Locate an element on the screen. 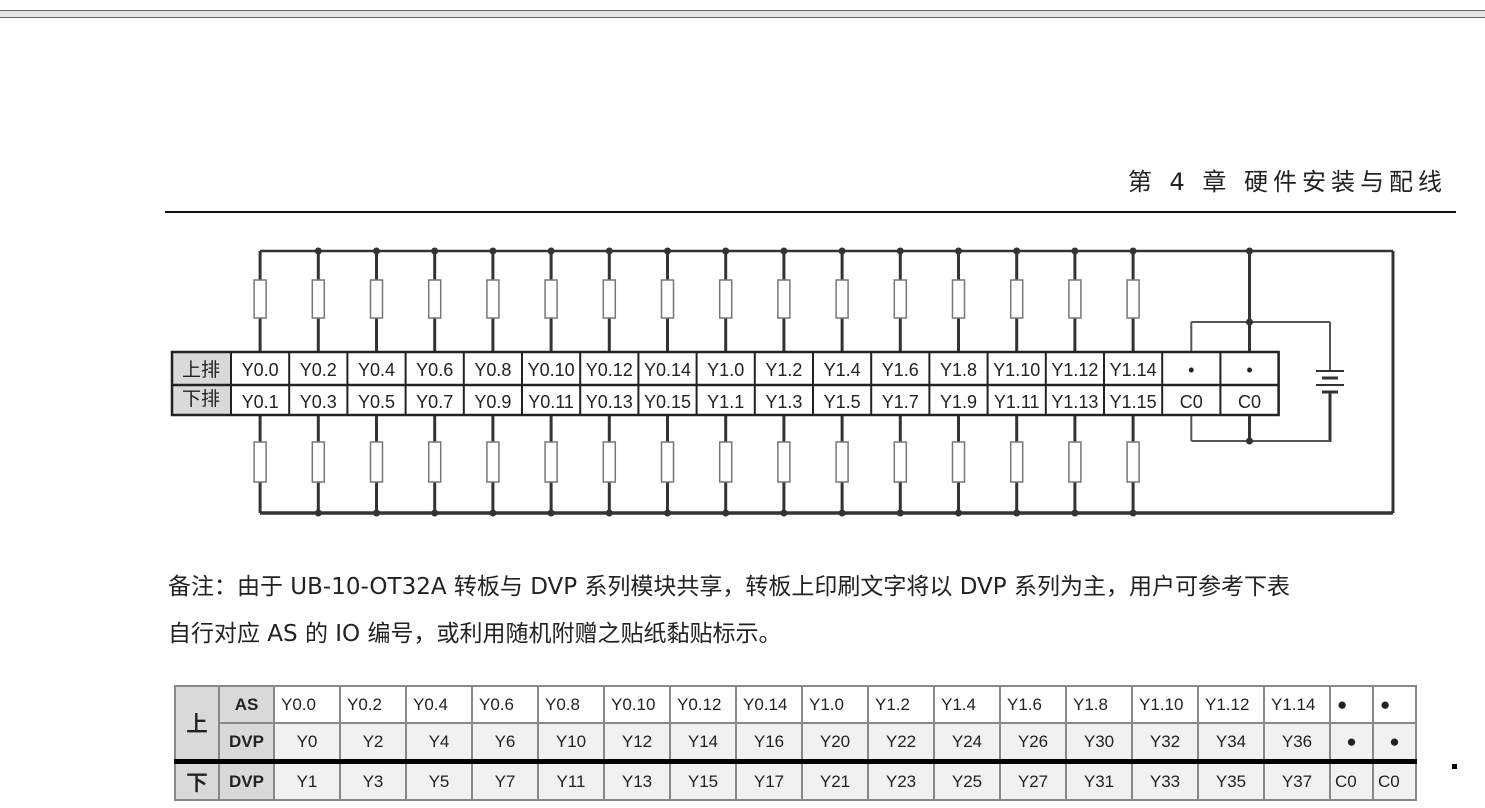 The height and width of the screenshot is (808, 1485). table-cell: Y27 is located at coordinates (1033, 780).